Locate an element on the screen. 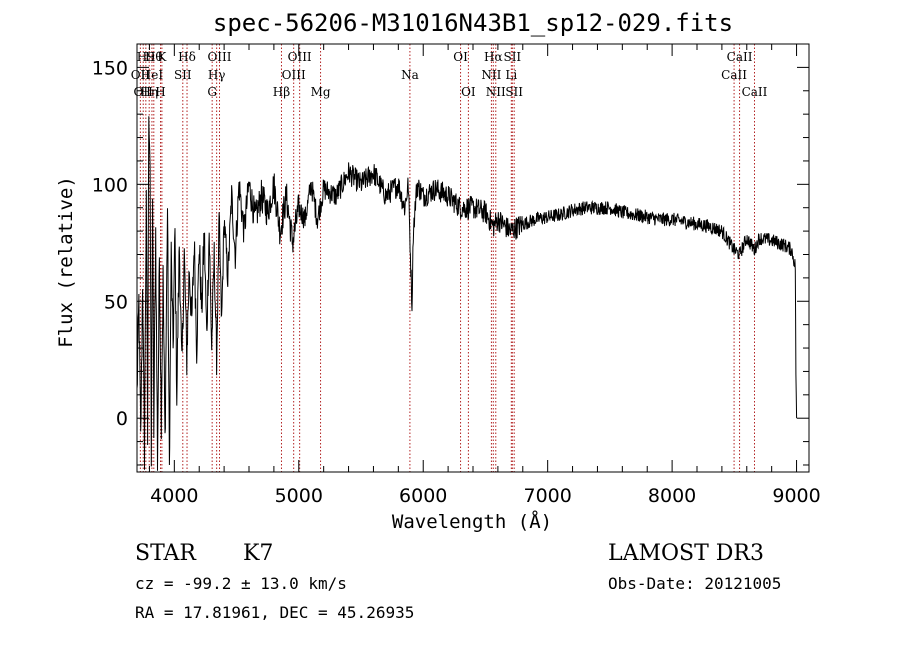  object-subclass: K7 is located at coordinates (258, 553).